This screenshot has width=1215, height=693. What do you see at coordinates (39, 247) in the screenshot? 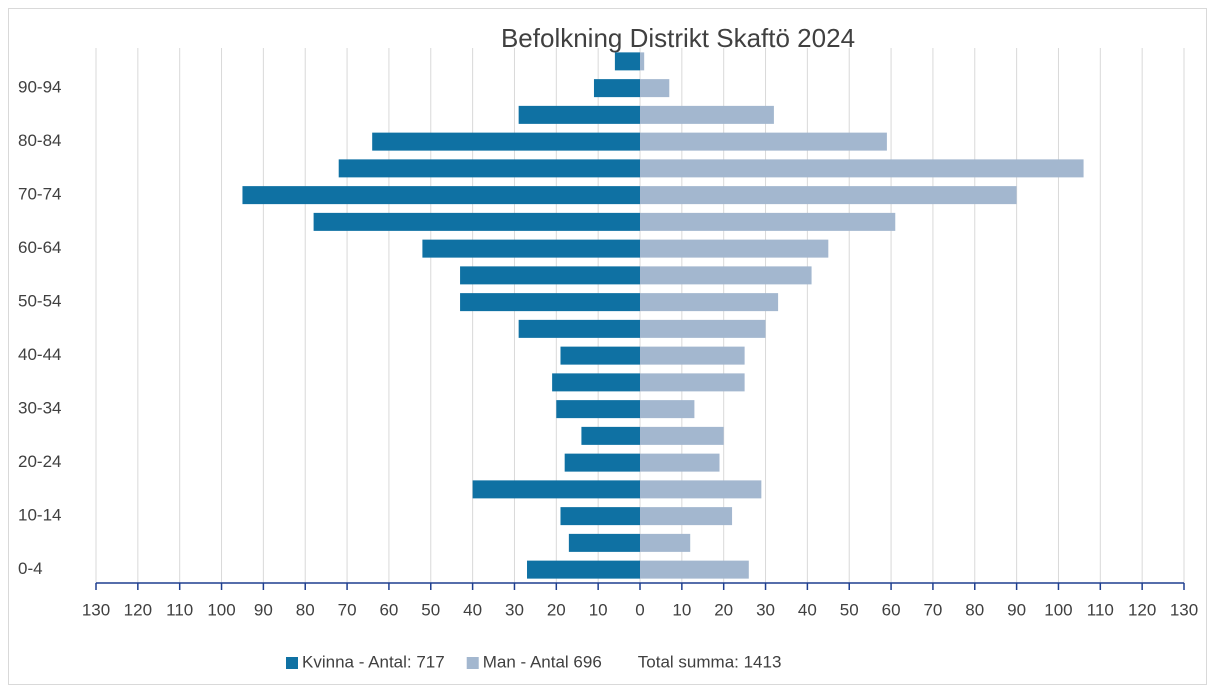
I see `y-tick-label: 60-64` at bounding box center [39, 247].